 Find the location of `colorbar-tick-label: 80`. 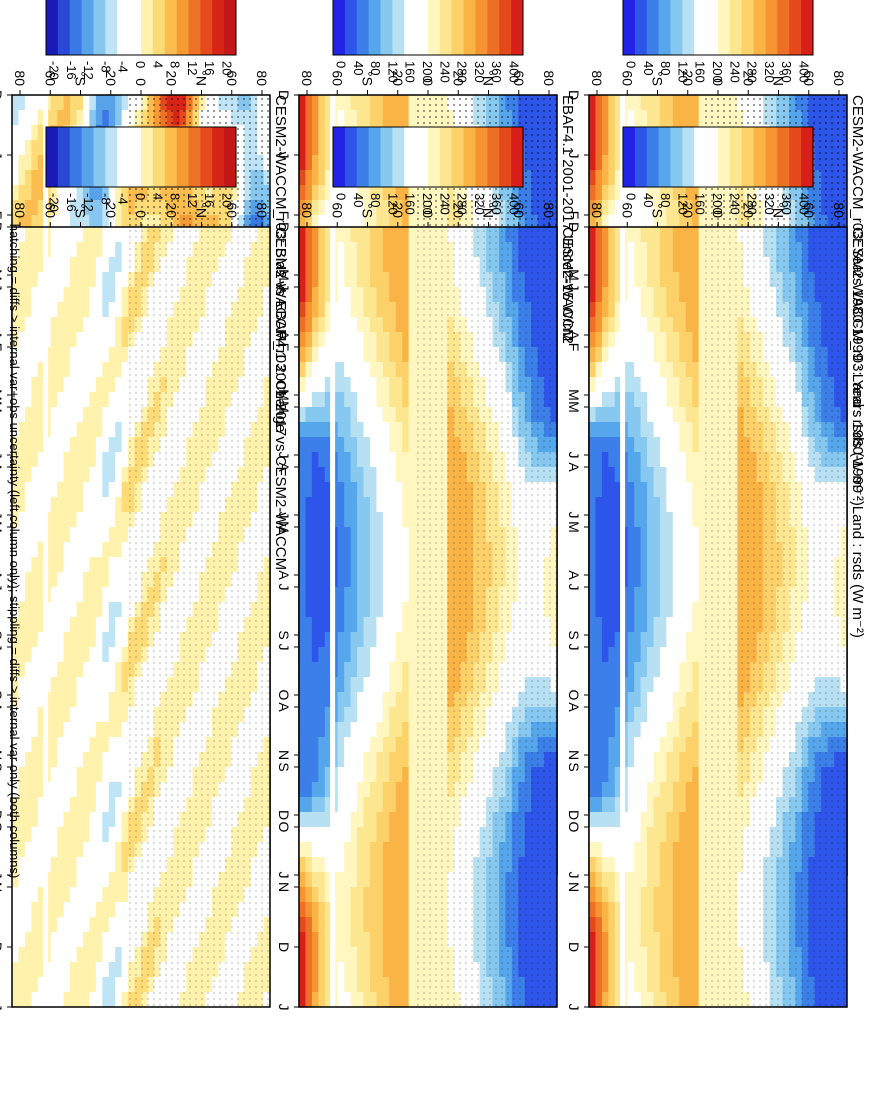

colorbar-tick-label: 80 is located at coordinates (375, 68).